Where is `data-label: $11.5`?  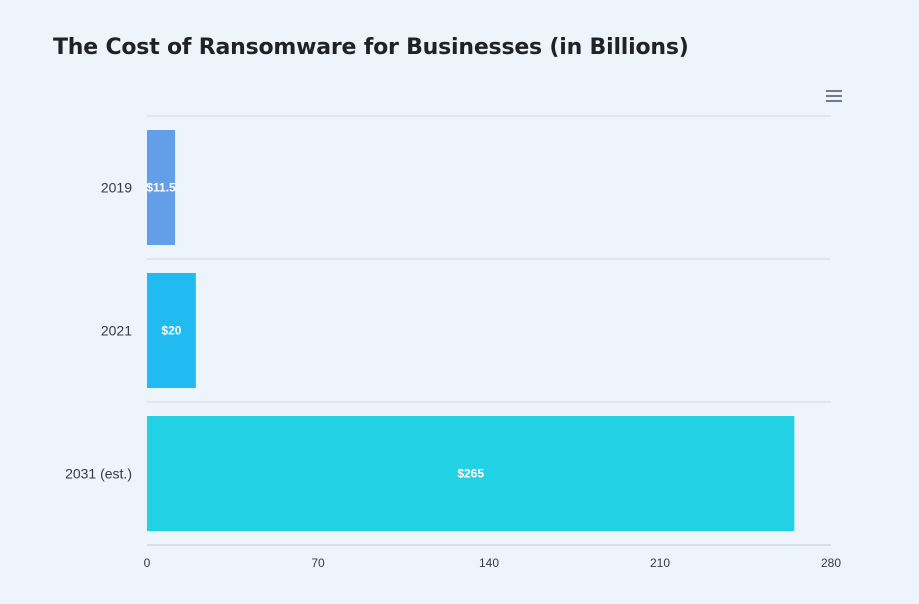 data-label: $11.5 is located at coordinates (161, 188).